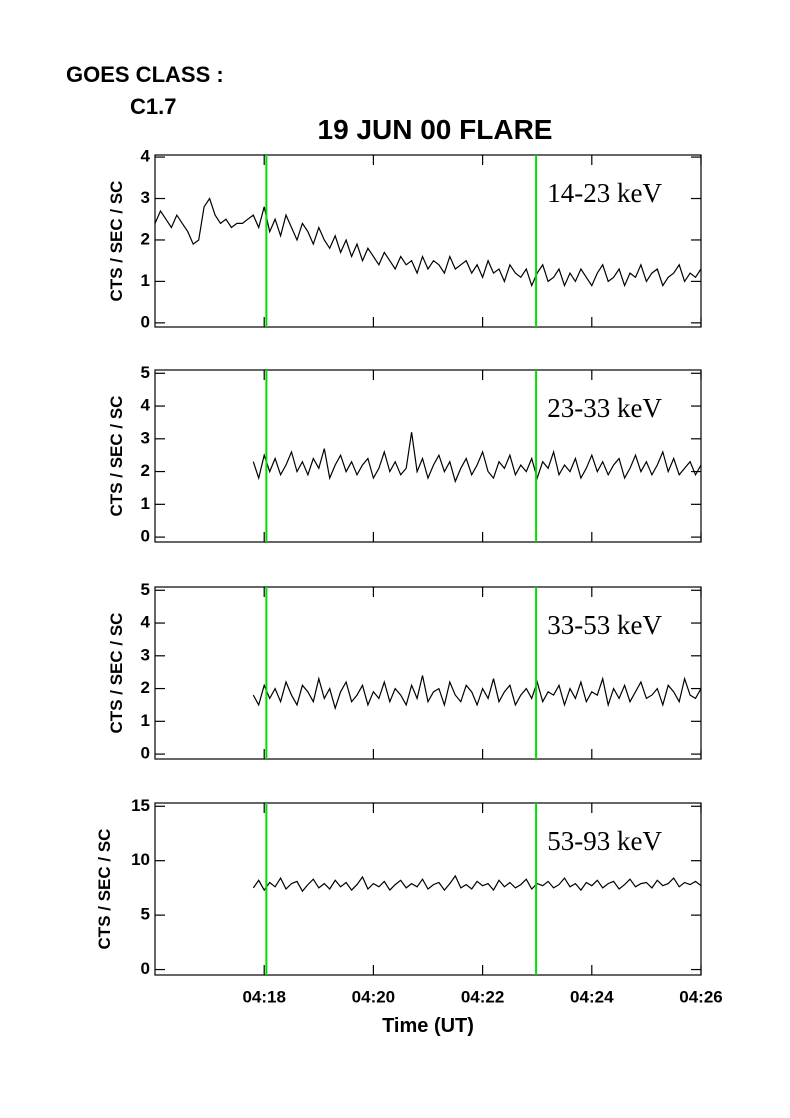 This screenshot has height=1118, width=790. What do you see at coordinates (140, 805) in the screenshot?
I see `y-tick-label: 15` at bounding box center [140, 805].